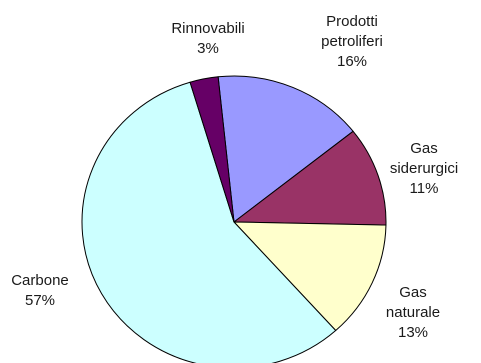 The height and width of the screenshot is (363, 481). I want to click on pie-category-label: Rinnovabili, so click(207, 28).